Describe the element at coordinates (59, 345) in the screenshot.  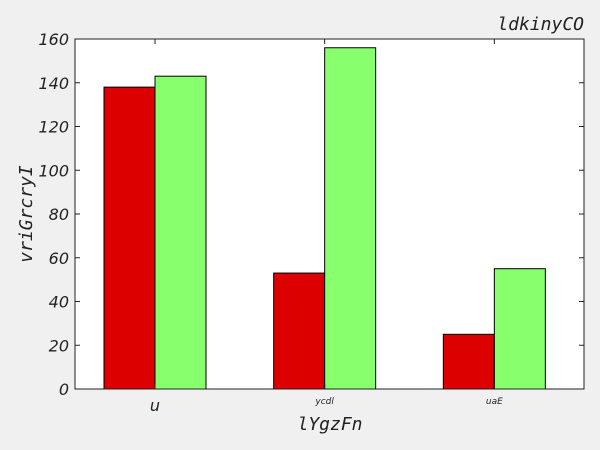
I see `y-tick-label: 20` at that location.